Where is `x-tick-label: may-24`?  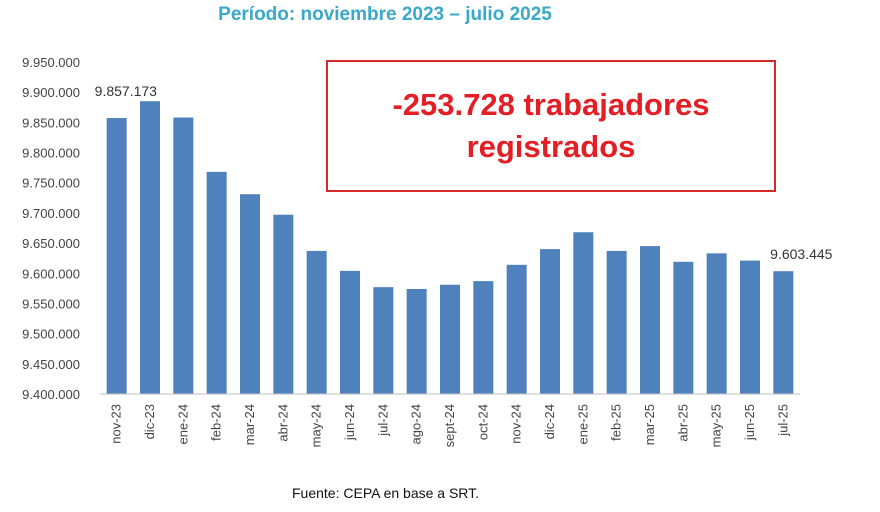 x-tick-label: may-24 is located at coordinates (316, 425).